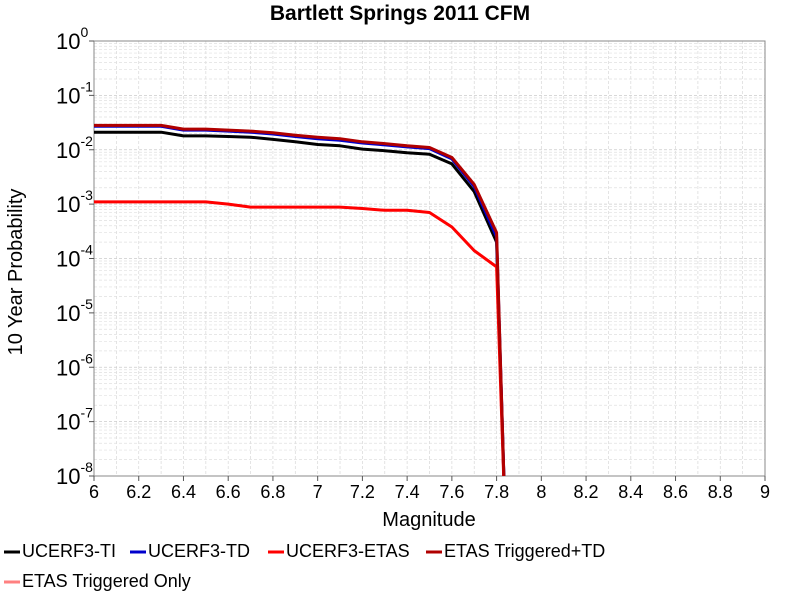  I want to click on x-tick-label: 7, so click(318, 492).